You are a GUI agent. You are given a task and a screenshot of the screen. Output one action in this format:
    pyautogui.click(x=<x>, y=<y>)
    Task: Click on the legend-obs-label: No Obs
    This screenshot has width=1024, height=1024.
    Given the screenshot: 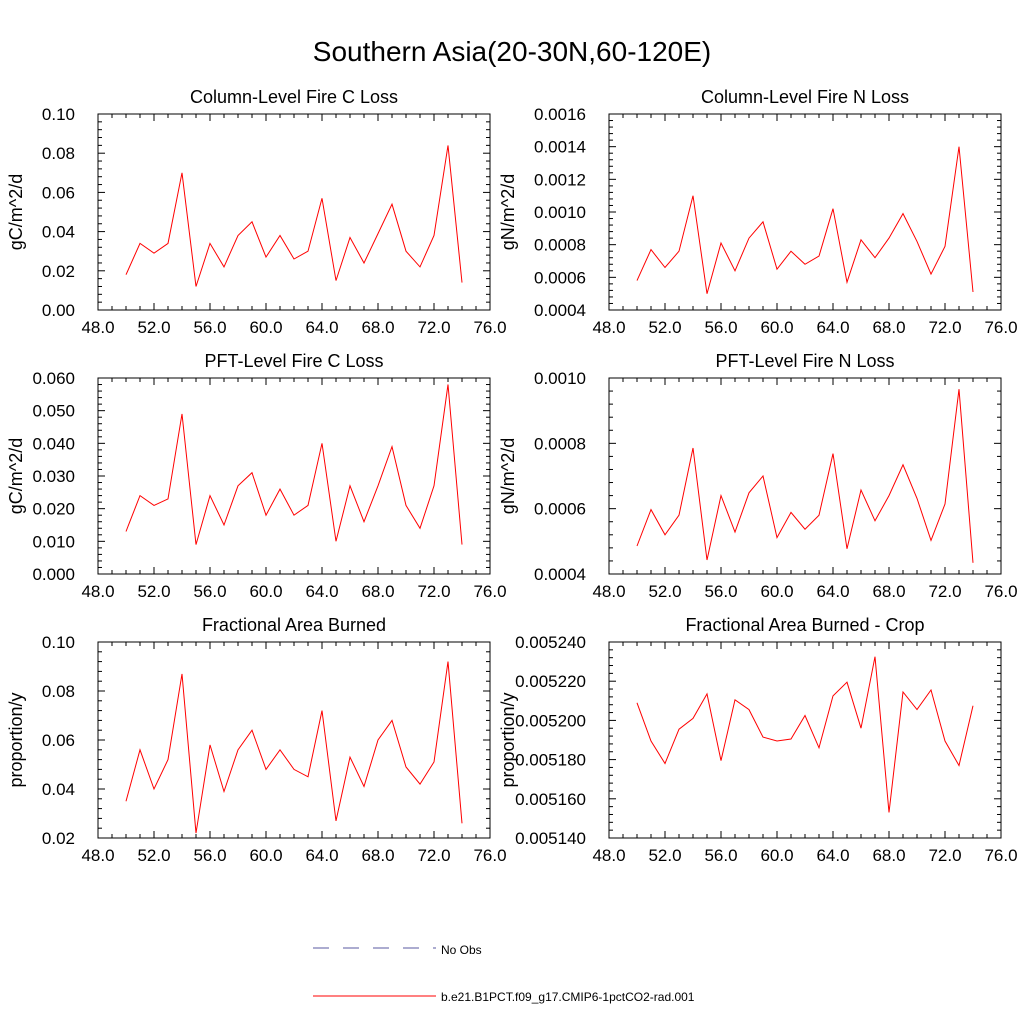 What is the action you would take?
    pyautogui.click(x=461, y=950)
    